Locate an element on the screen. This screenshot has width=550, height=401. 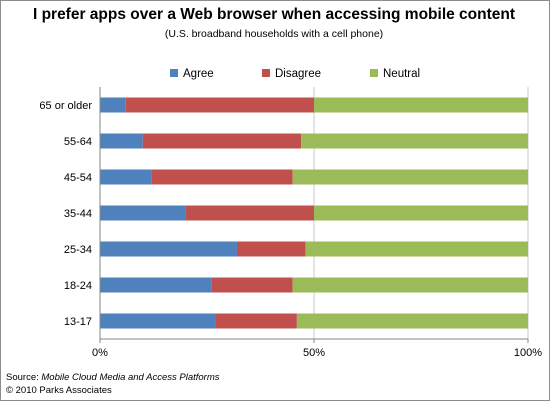
legend-swatch-agree is located at coordinates (174, 73).